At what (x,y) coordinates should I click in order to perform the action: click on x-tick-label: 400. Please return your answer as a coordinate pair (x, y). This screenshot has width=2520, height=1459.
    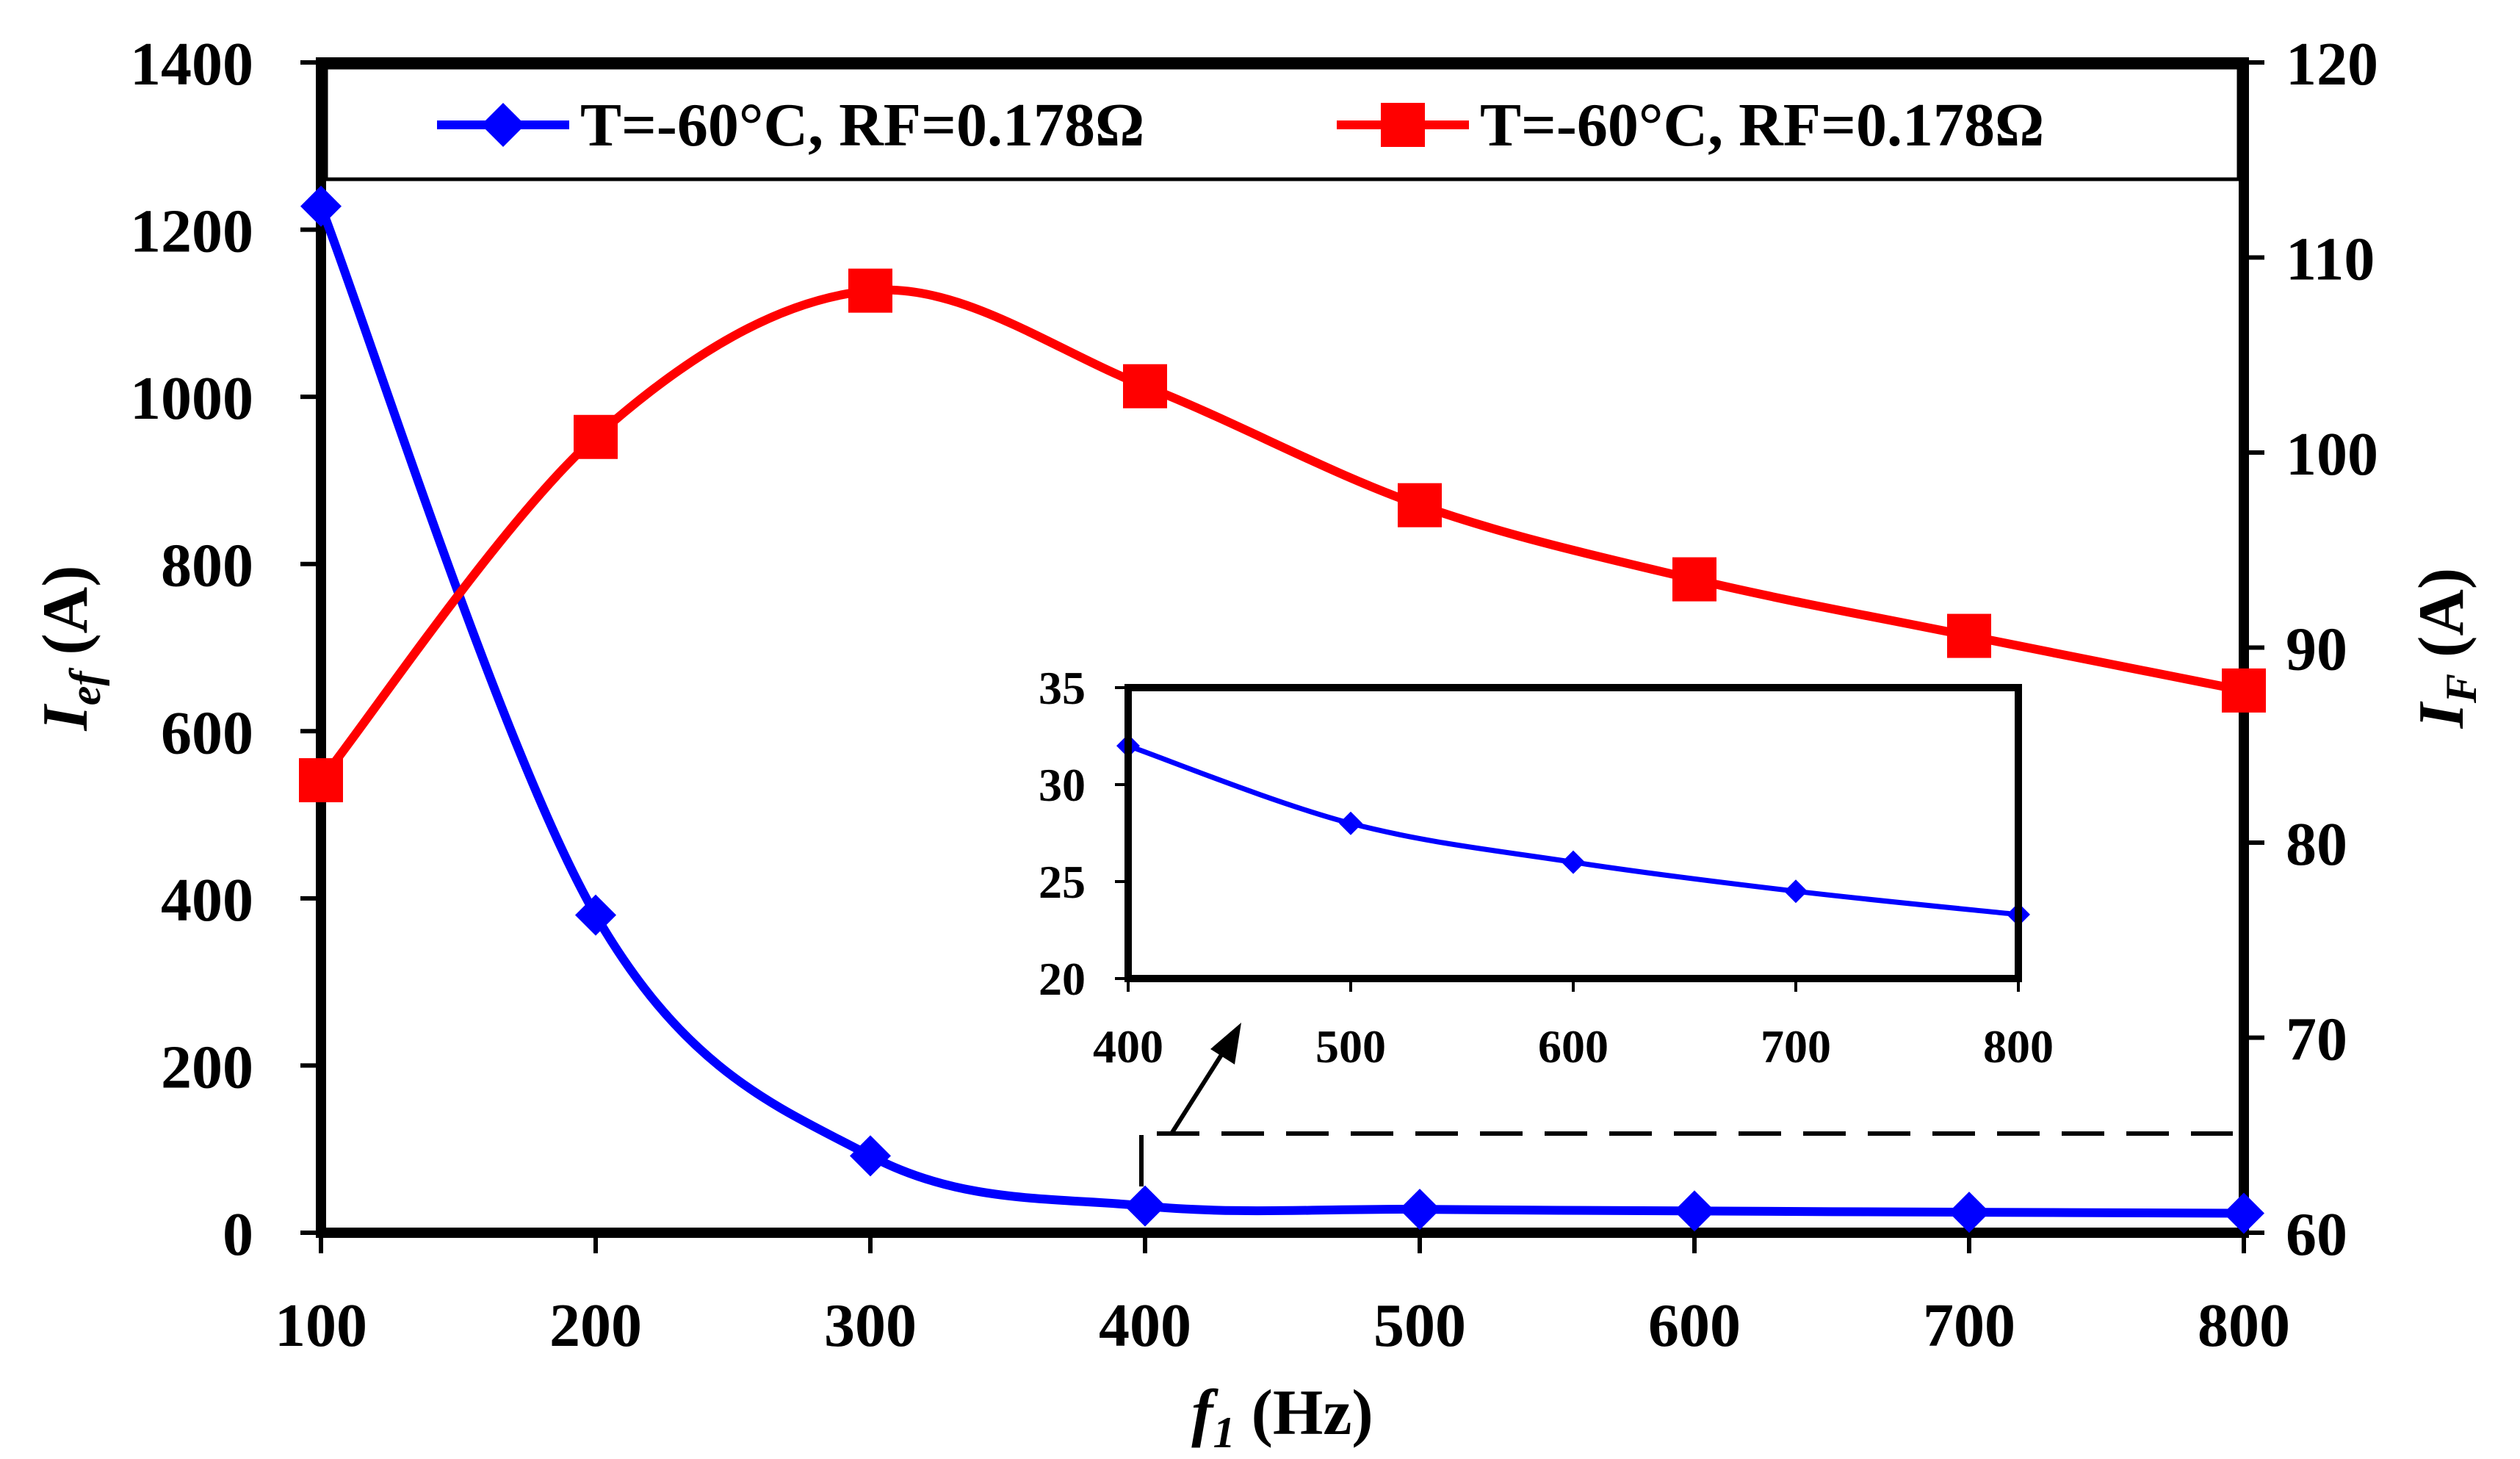
    Looking at the image, I should click on (1145, 1326).